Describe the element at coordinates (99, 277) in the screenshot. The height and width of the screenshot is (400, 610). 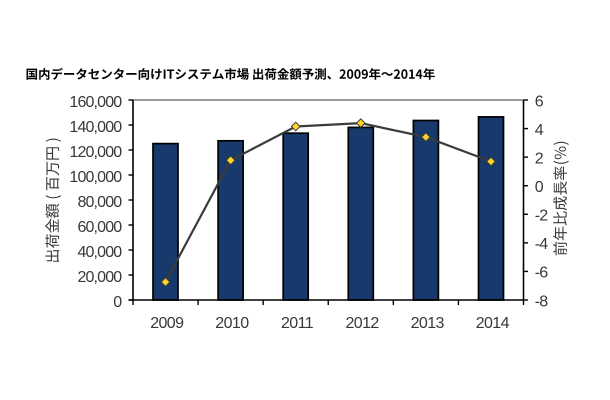
I see `svg-text: 20,000` at that location.